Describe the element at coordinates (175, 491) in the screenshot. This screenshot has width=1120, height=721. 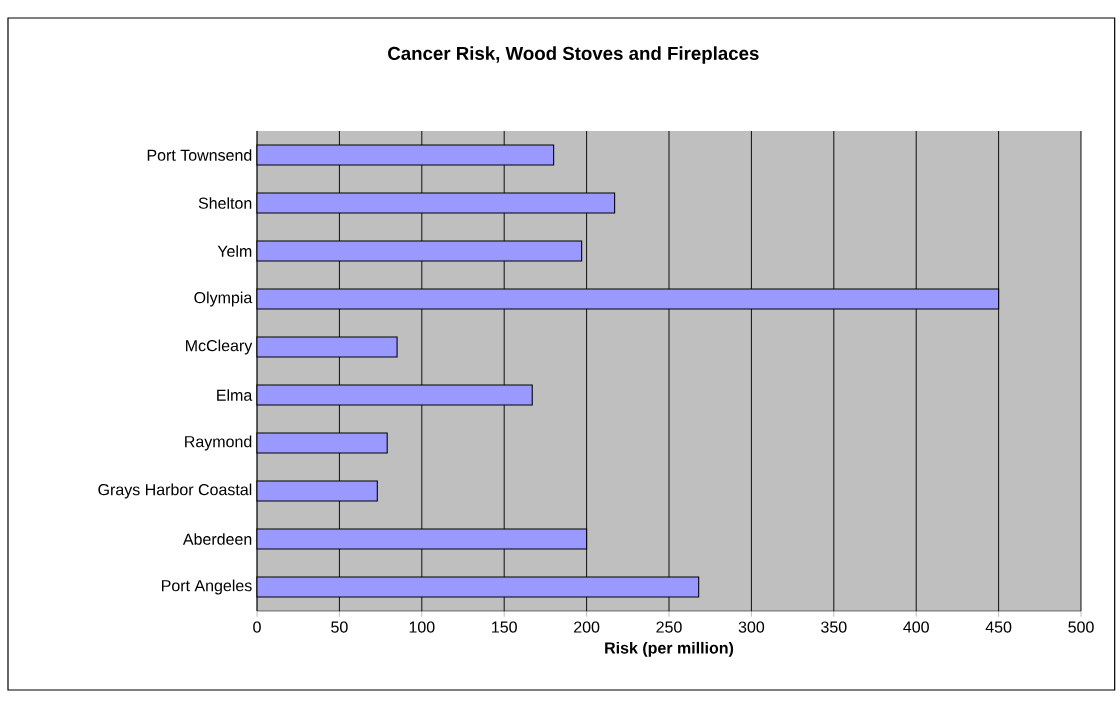
I see `y-tick-label: Grays Harbor Coastal` at that location.